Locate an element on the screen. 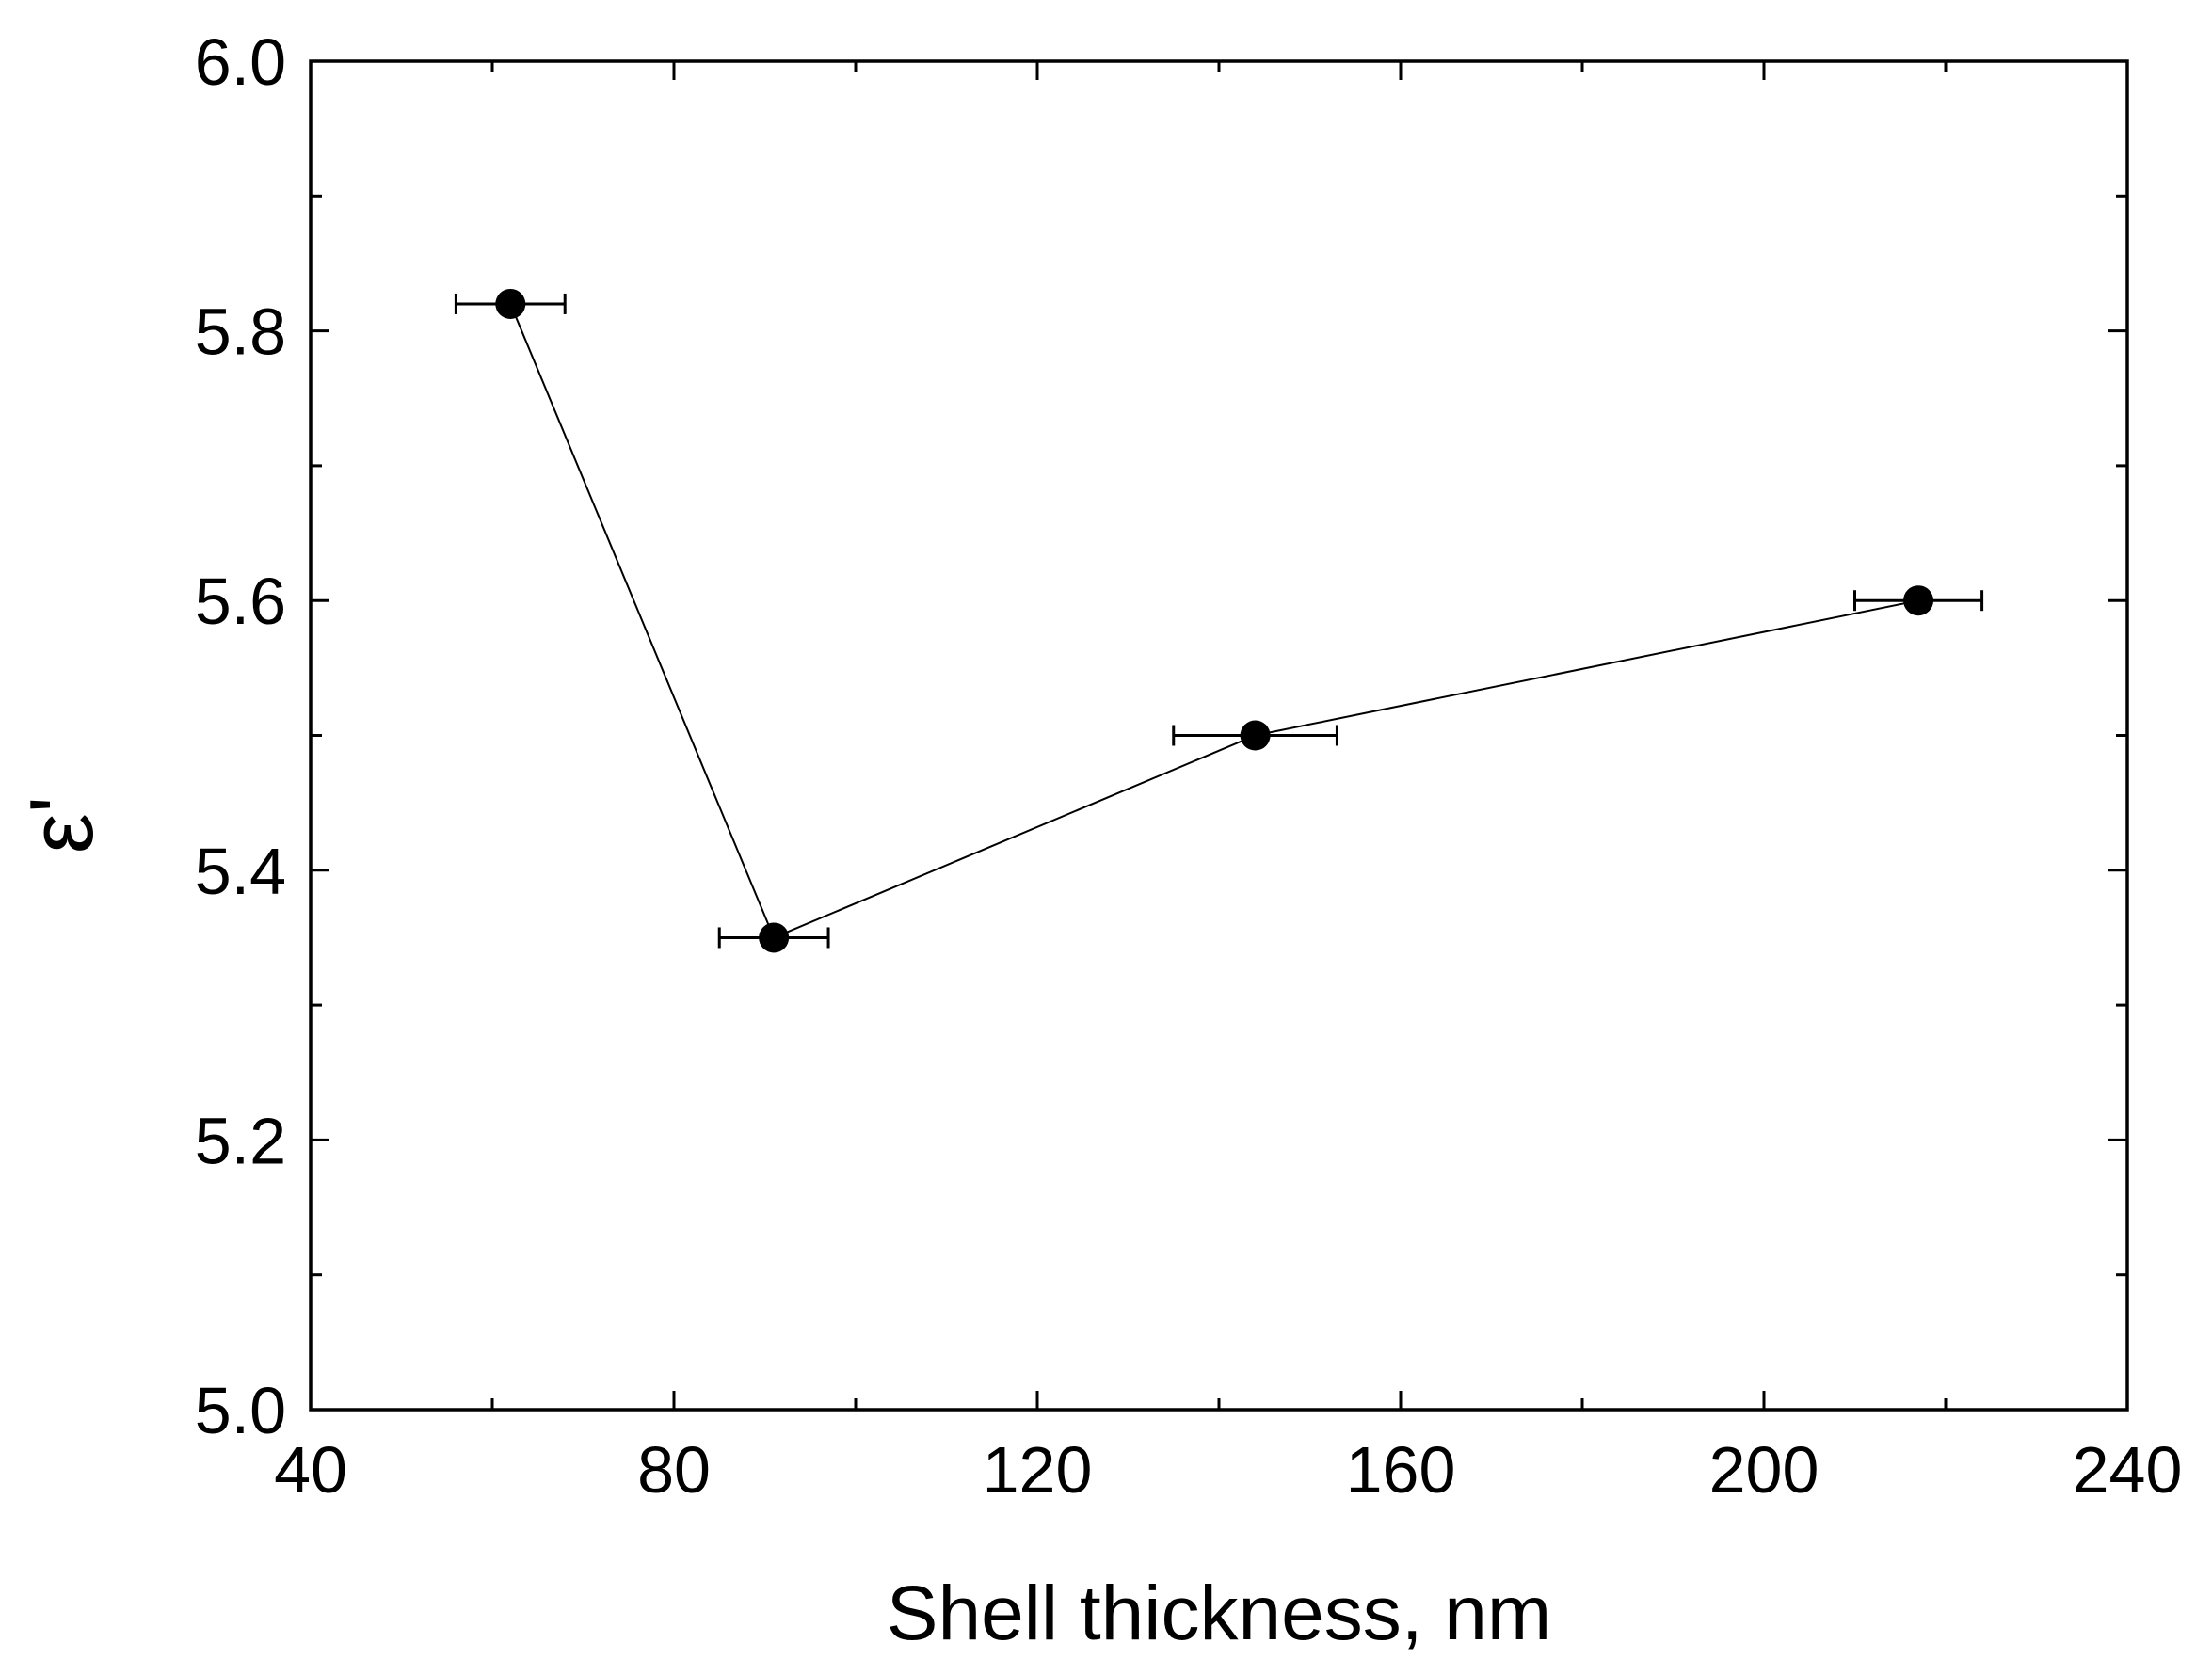 This screenshot has height=1675, width=2212. y-axis-title: ε' is located at coordinates (61, 825).